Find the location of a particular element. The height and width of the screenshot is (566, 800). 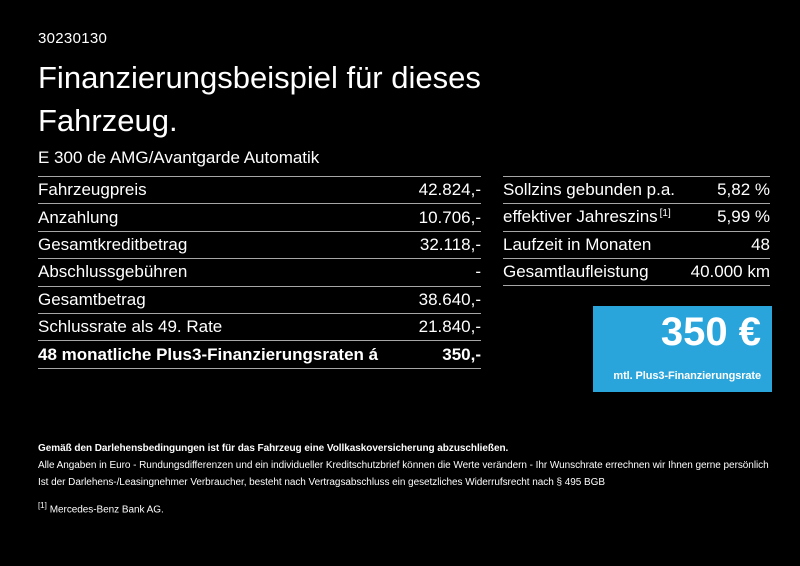

table-row: Gesamtlaufleistung 40.000 km is located at coordinates (636, 271).